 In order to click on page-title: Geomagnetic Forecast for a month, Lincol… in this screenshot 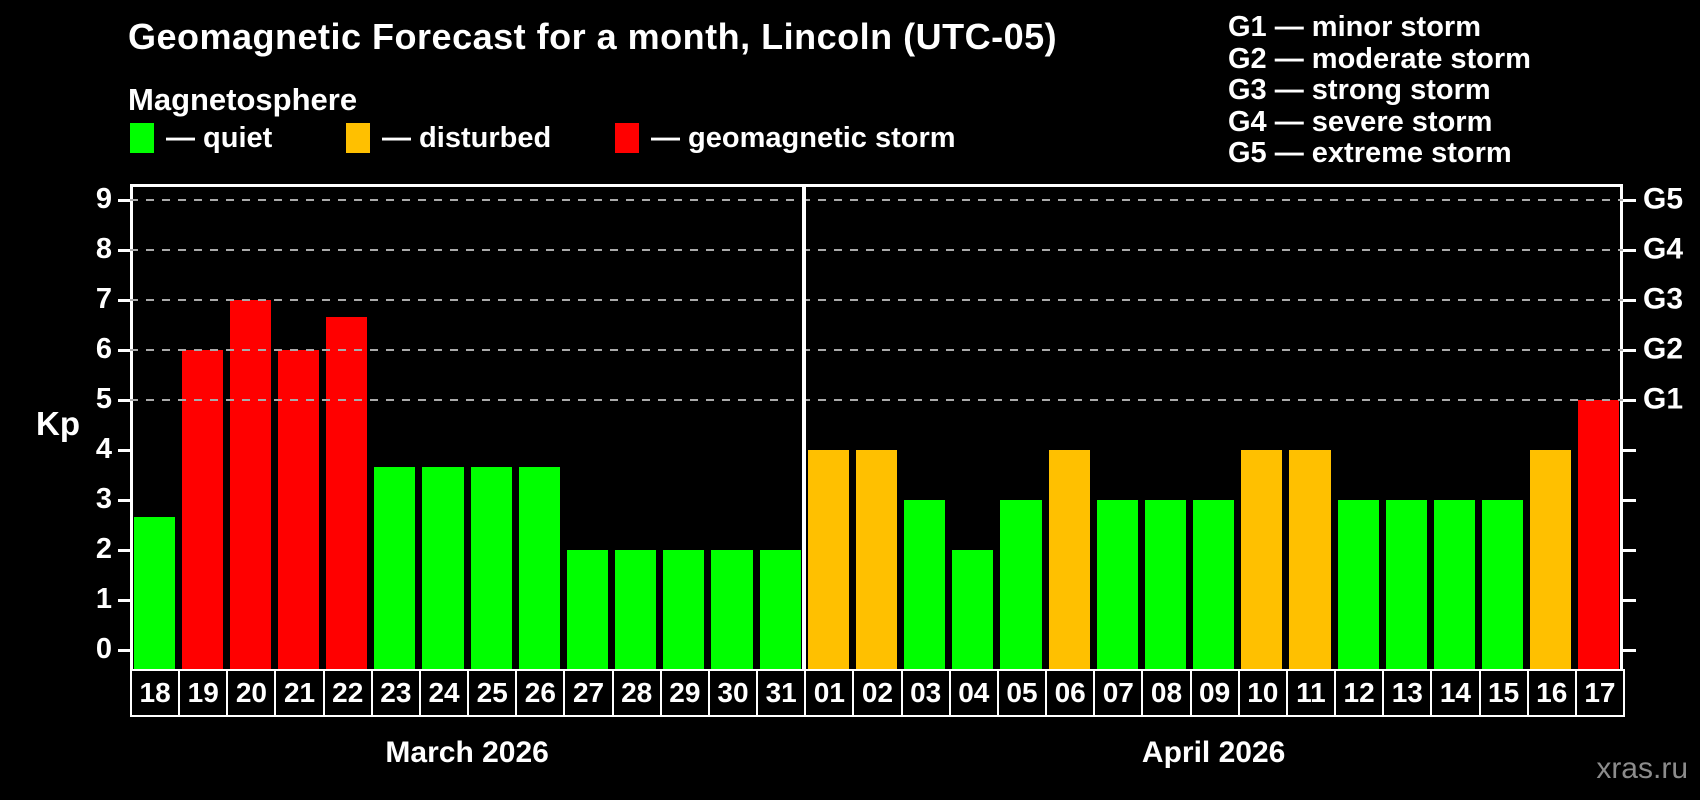, I will do `click(593, 36)`.